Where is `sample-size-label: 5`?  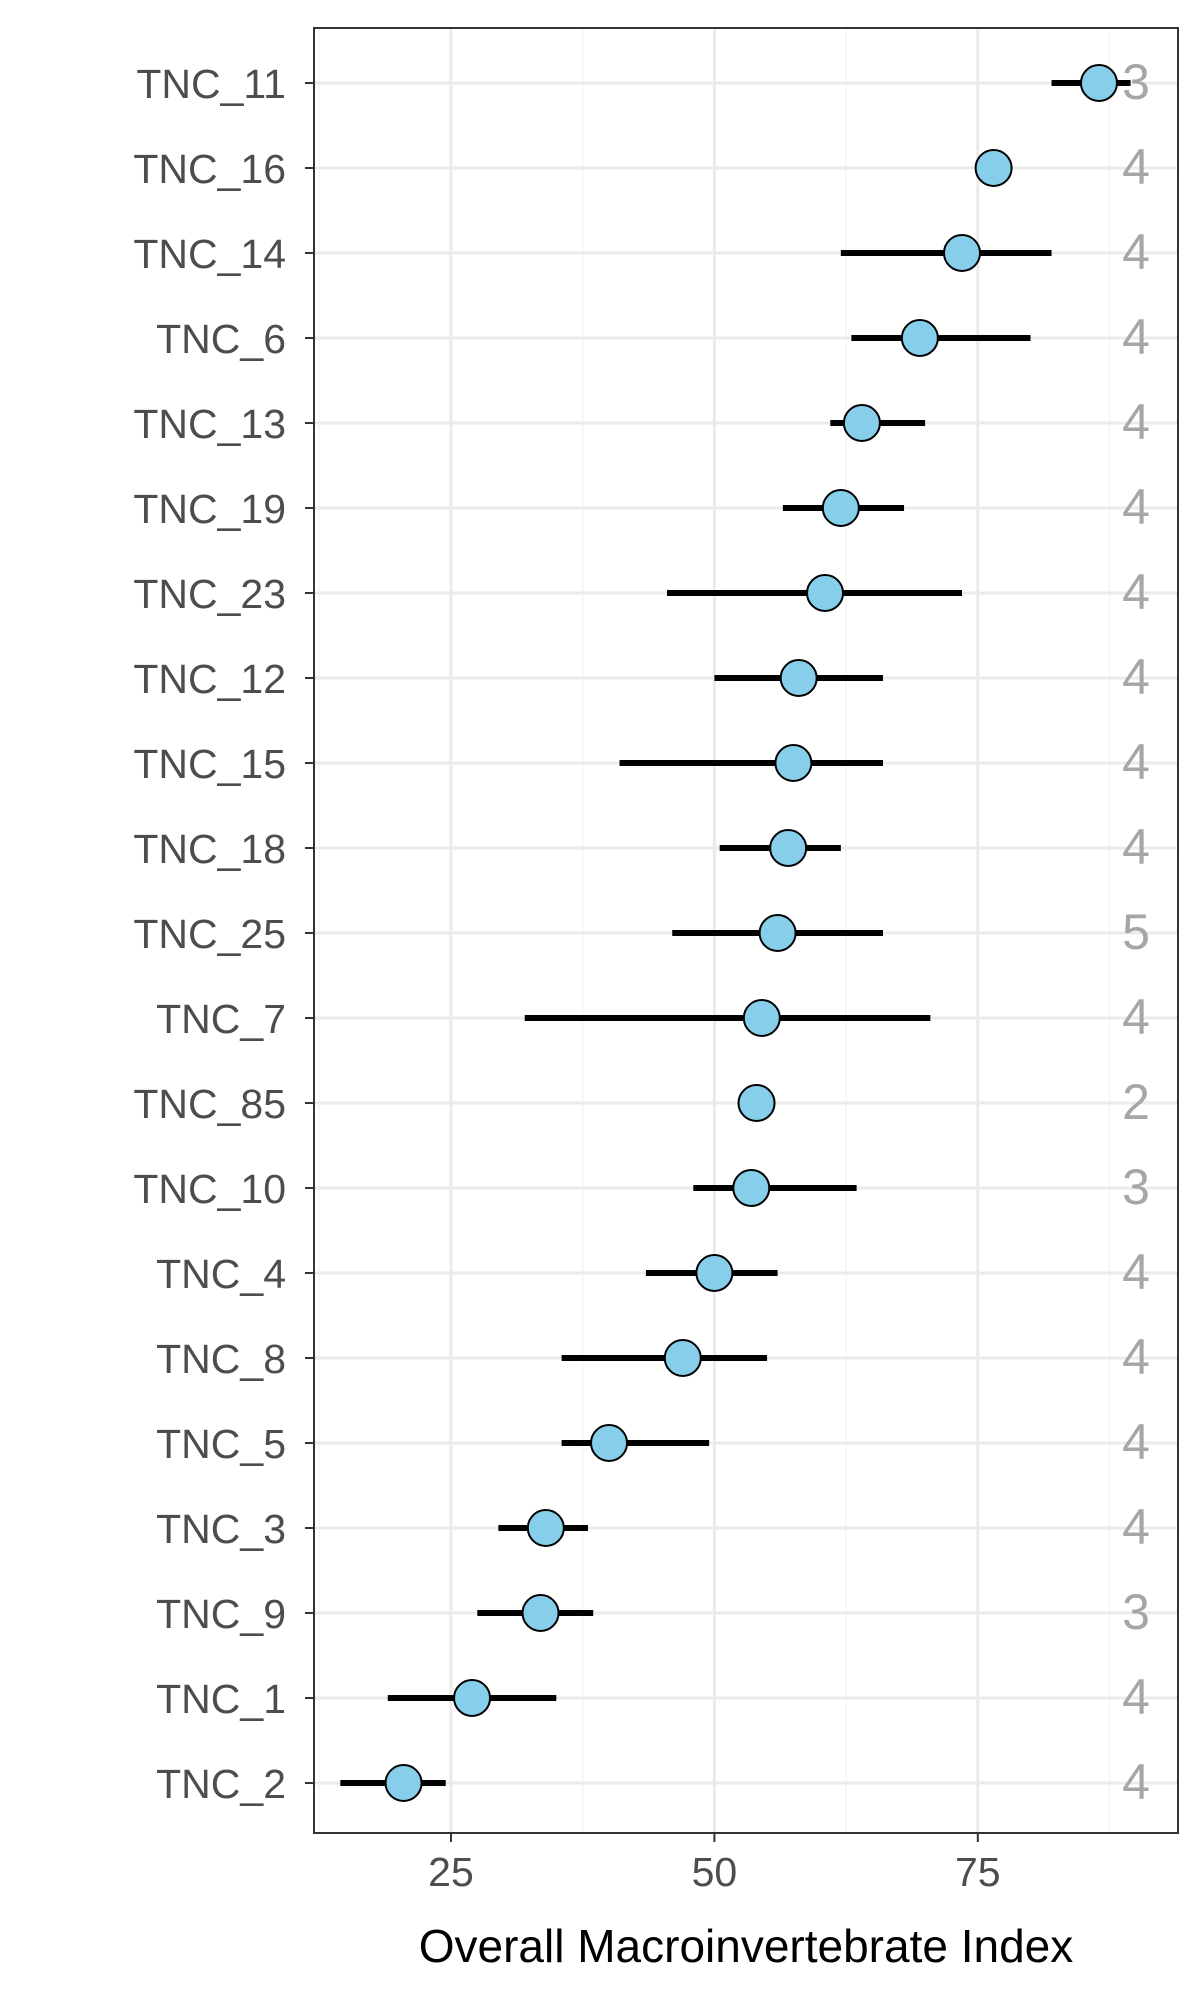 sample-size-label: 5 is located at coordinates (1136, 932).